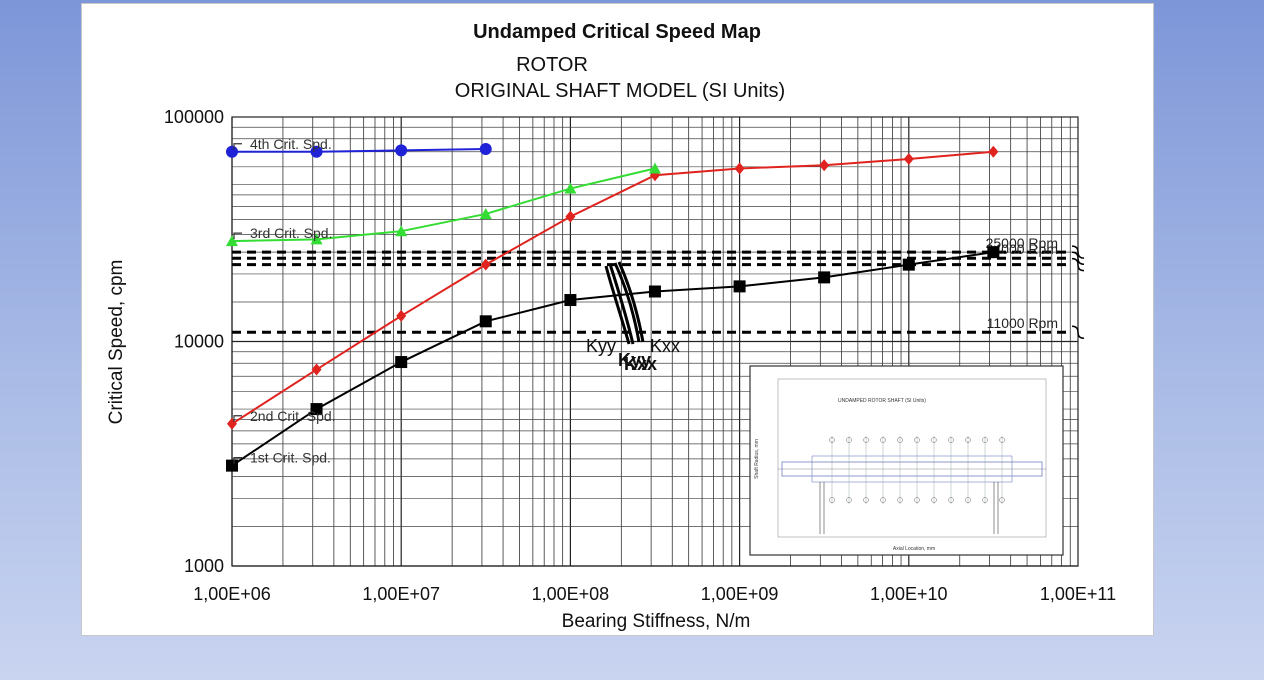 The width and height of the screenshot is (1264, 680). I want to click on y-tick-label: 10000, so click(199, 342).